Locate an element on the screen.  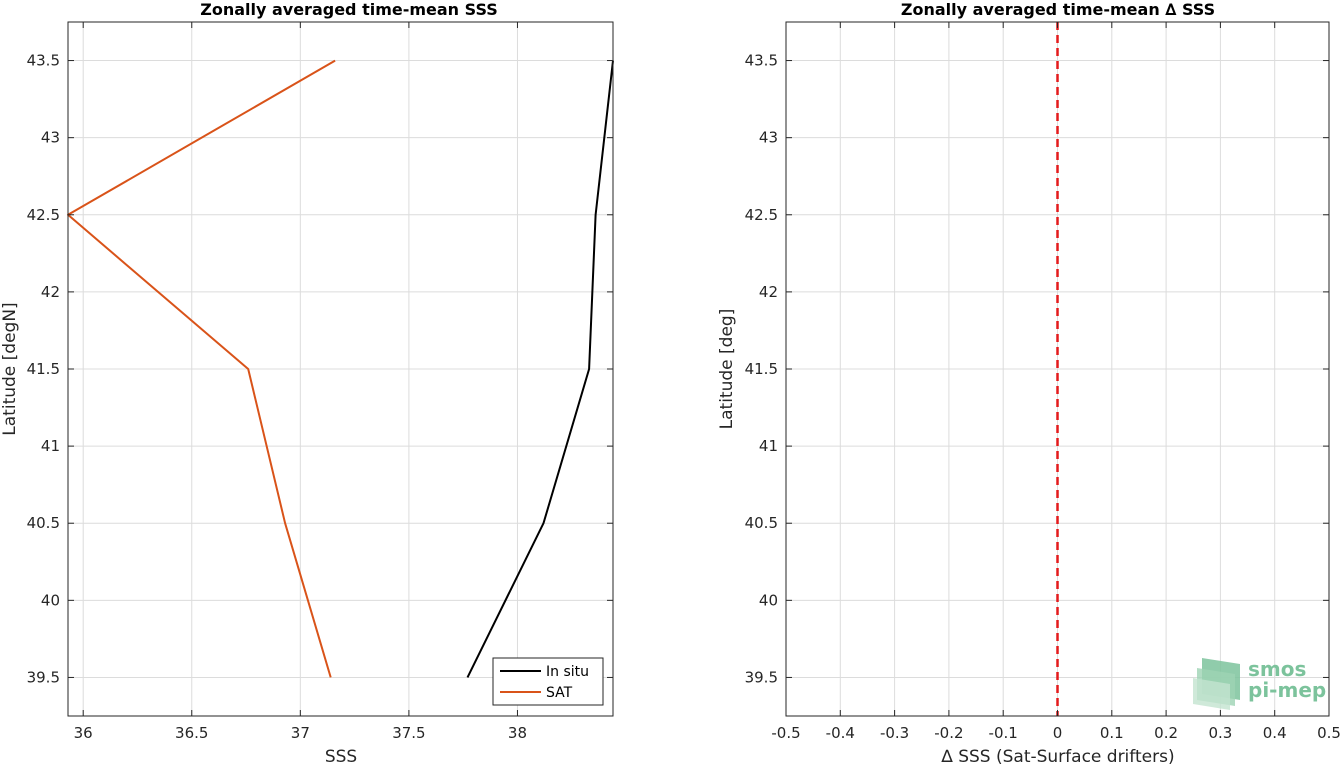
logo-text-pi-mep: pi-mep is located at coordinates (1287, 690).